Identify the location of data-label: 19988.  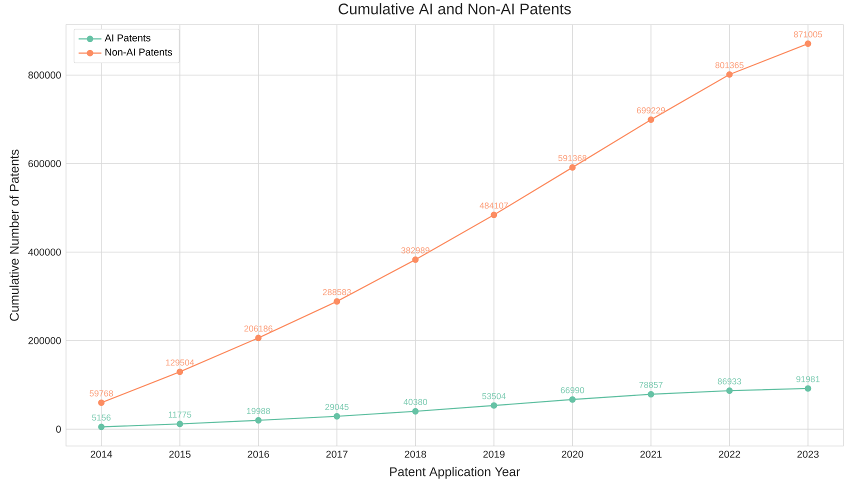
(258, 411).